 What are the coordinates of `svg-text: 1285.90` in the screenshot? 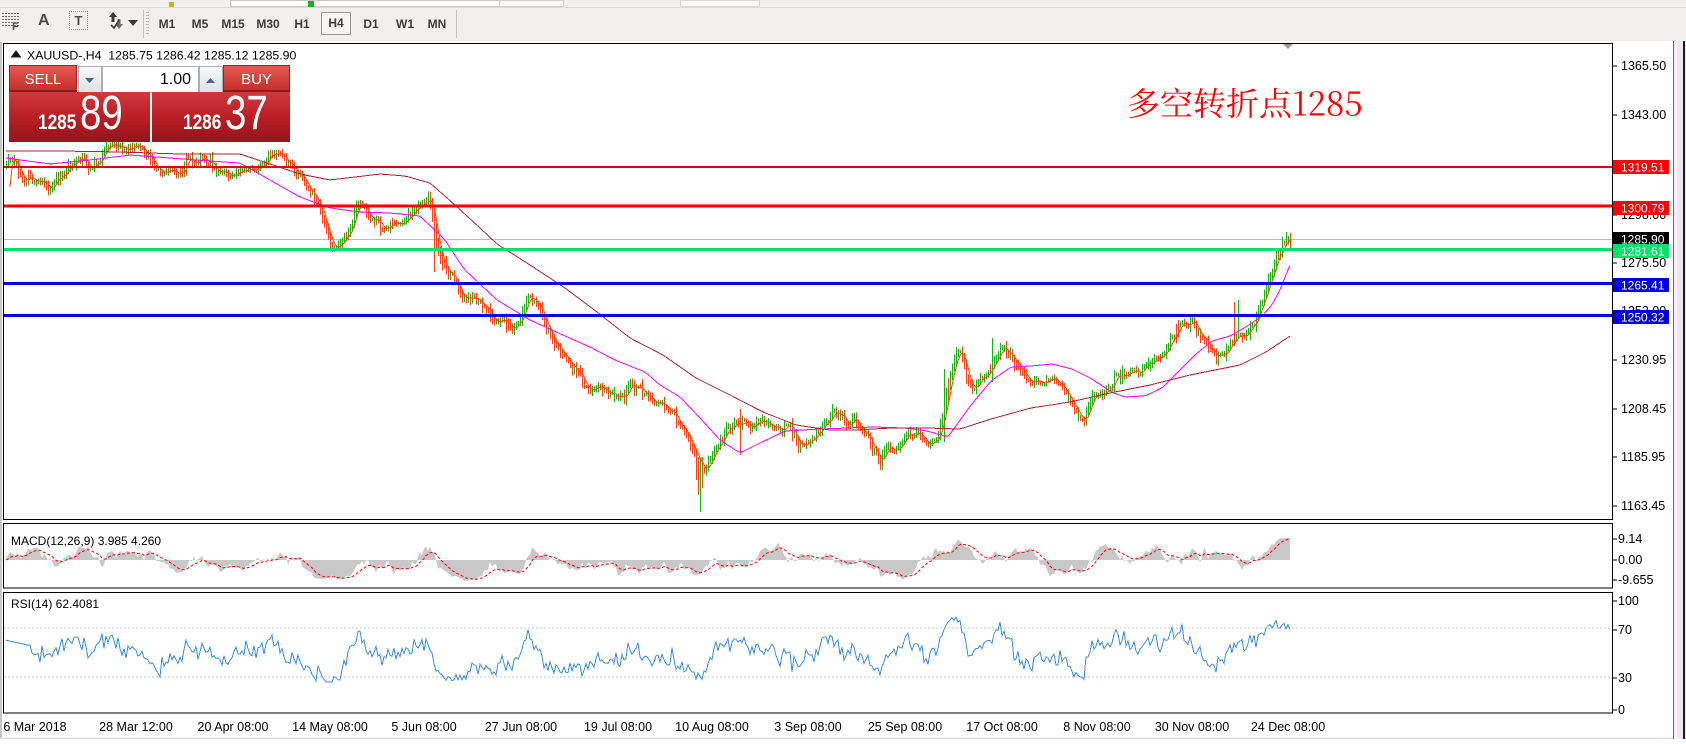 It's located at (1643, 240).